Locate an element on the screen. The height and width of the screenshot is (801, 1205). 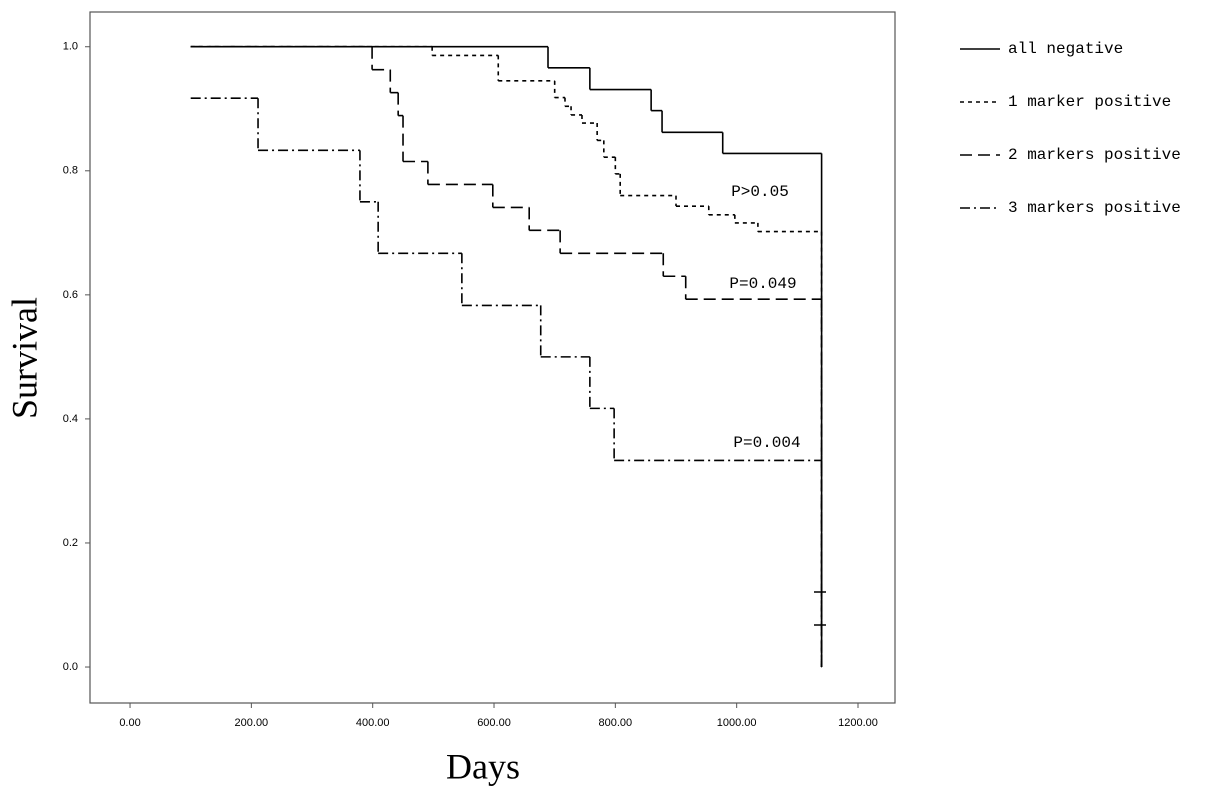
x-tick-label: 600.00 is located at coordinates (494, 723).